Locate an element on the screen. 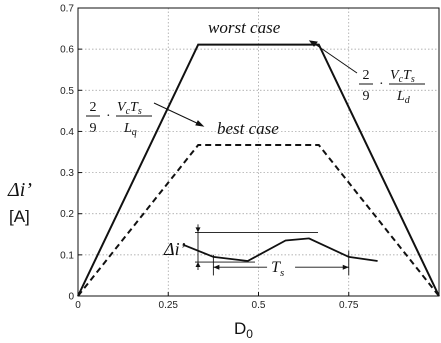 The image size is (441, 343). ripple-delta-arrow-bottom is located at coordinates (198, 265).